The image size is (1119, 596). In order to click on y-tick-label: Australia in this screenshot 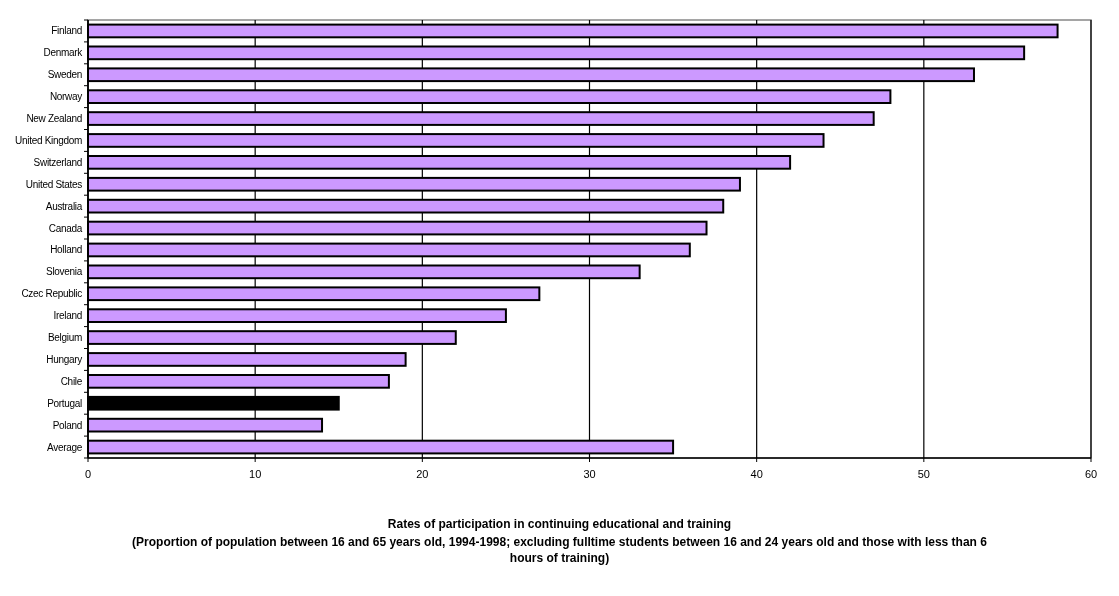, I will do `click(64, 206)`.